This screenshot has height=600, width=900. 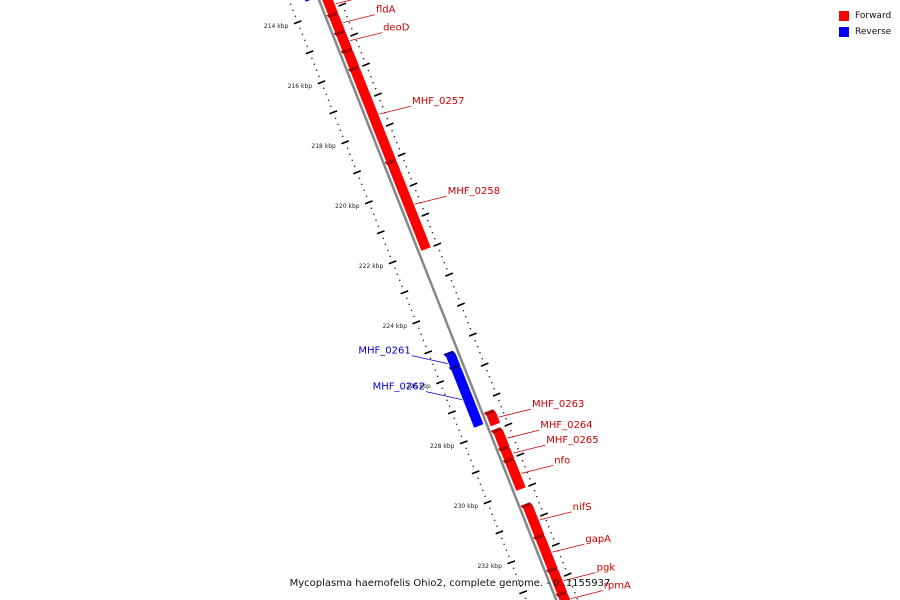 I want to click on gene-label-gapA: gapA, so click(x=598, y=539).